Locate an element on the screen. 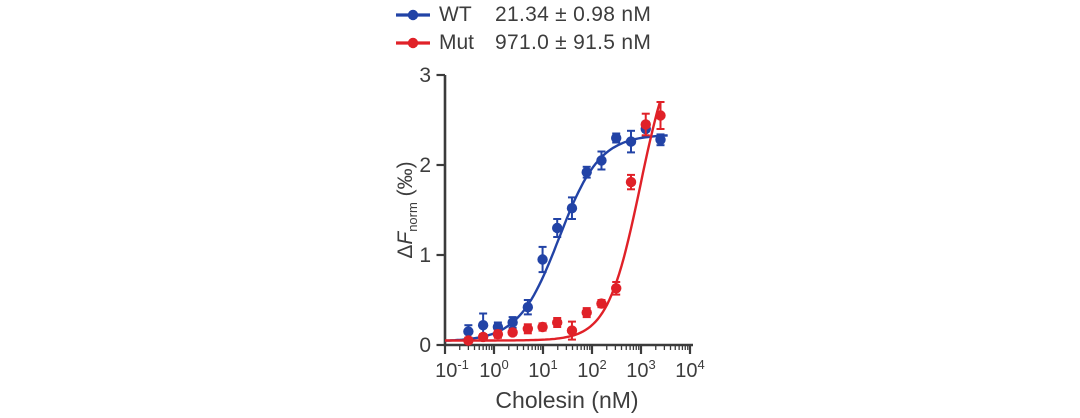  y-tick-label: 3 is located at coordinates (425, 75).